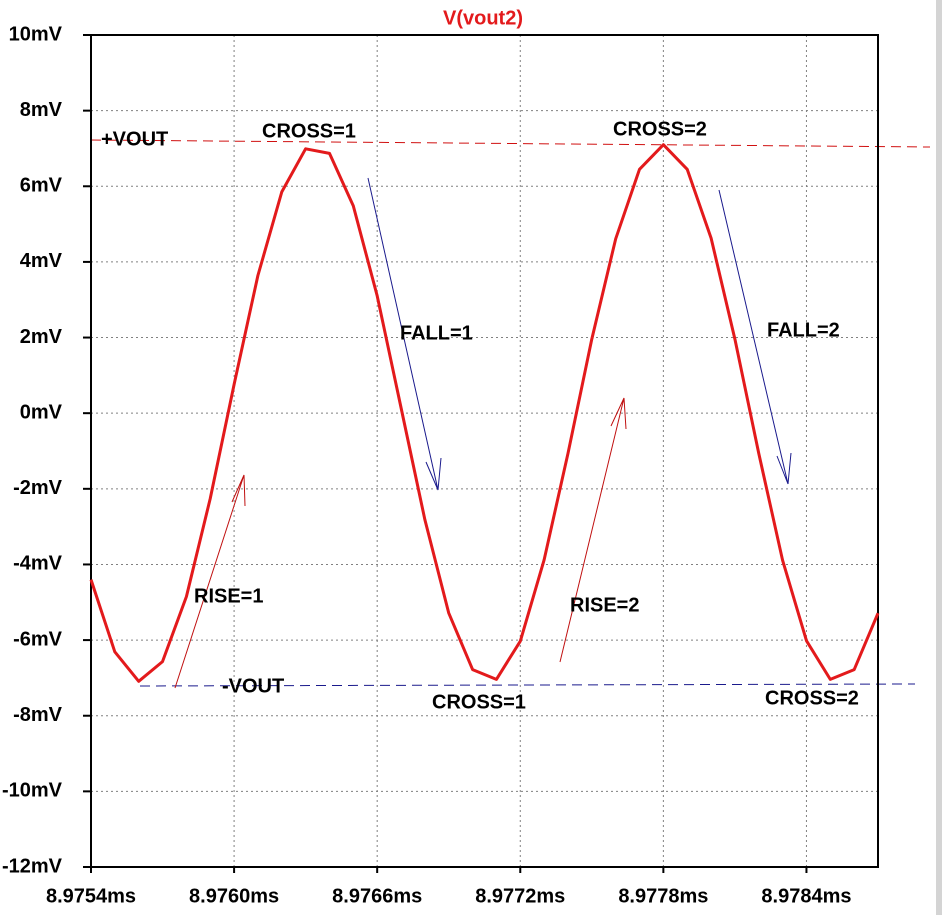  Describe the element at coordinates (663, 896) in the screenshot. I see `x-tick-label: 8.9778ms` at that location.